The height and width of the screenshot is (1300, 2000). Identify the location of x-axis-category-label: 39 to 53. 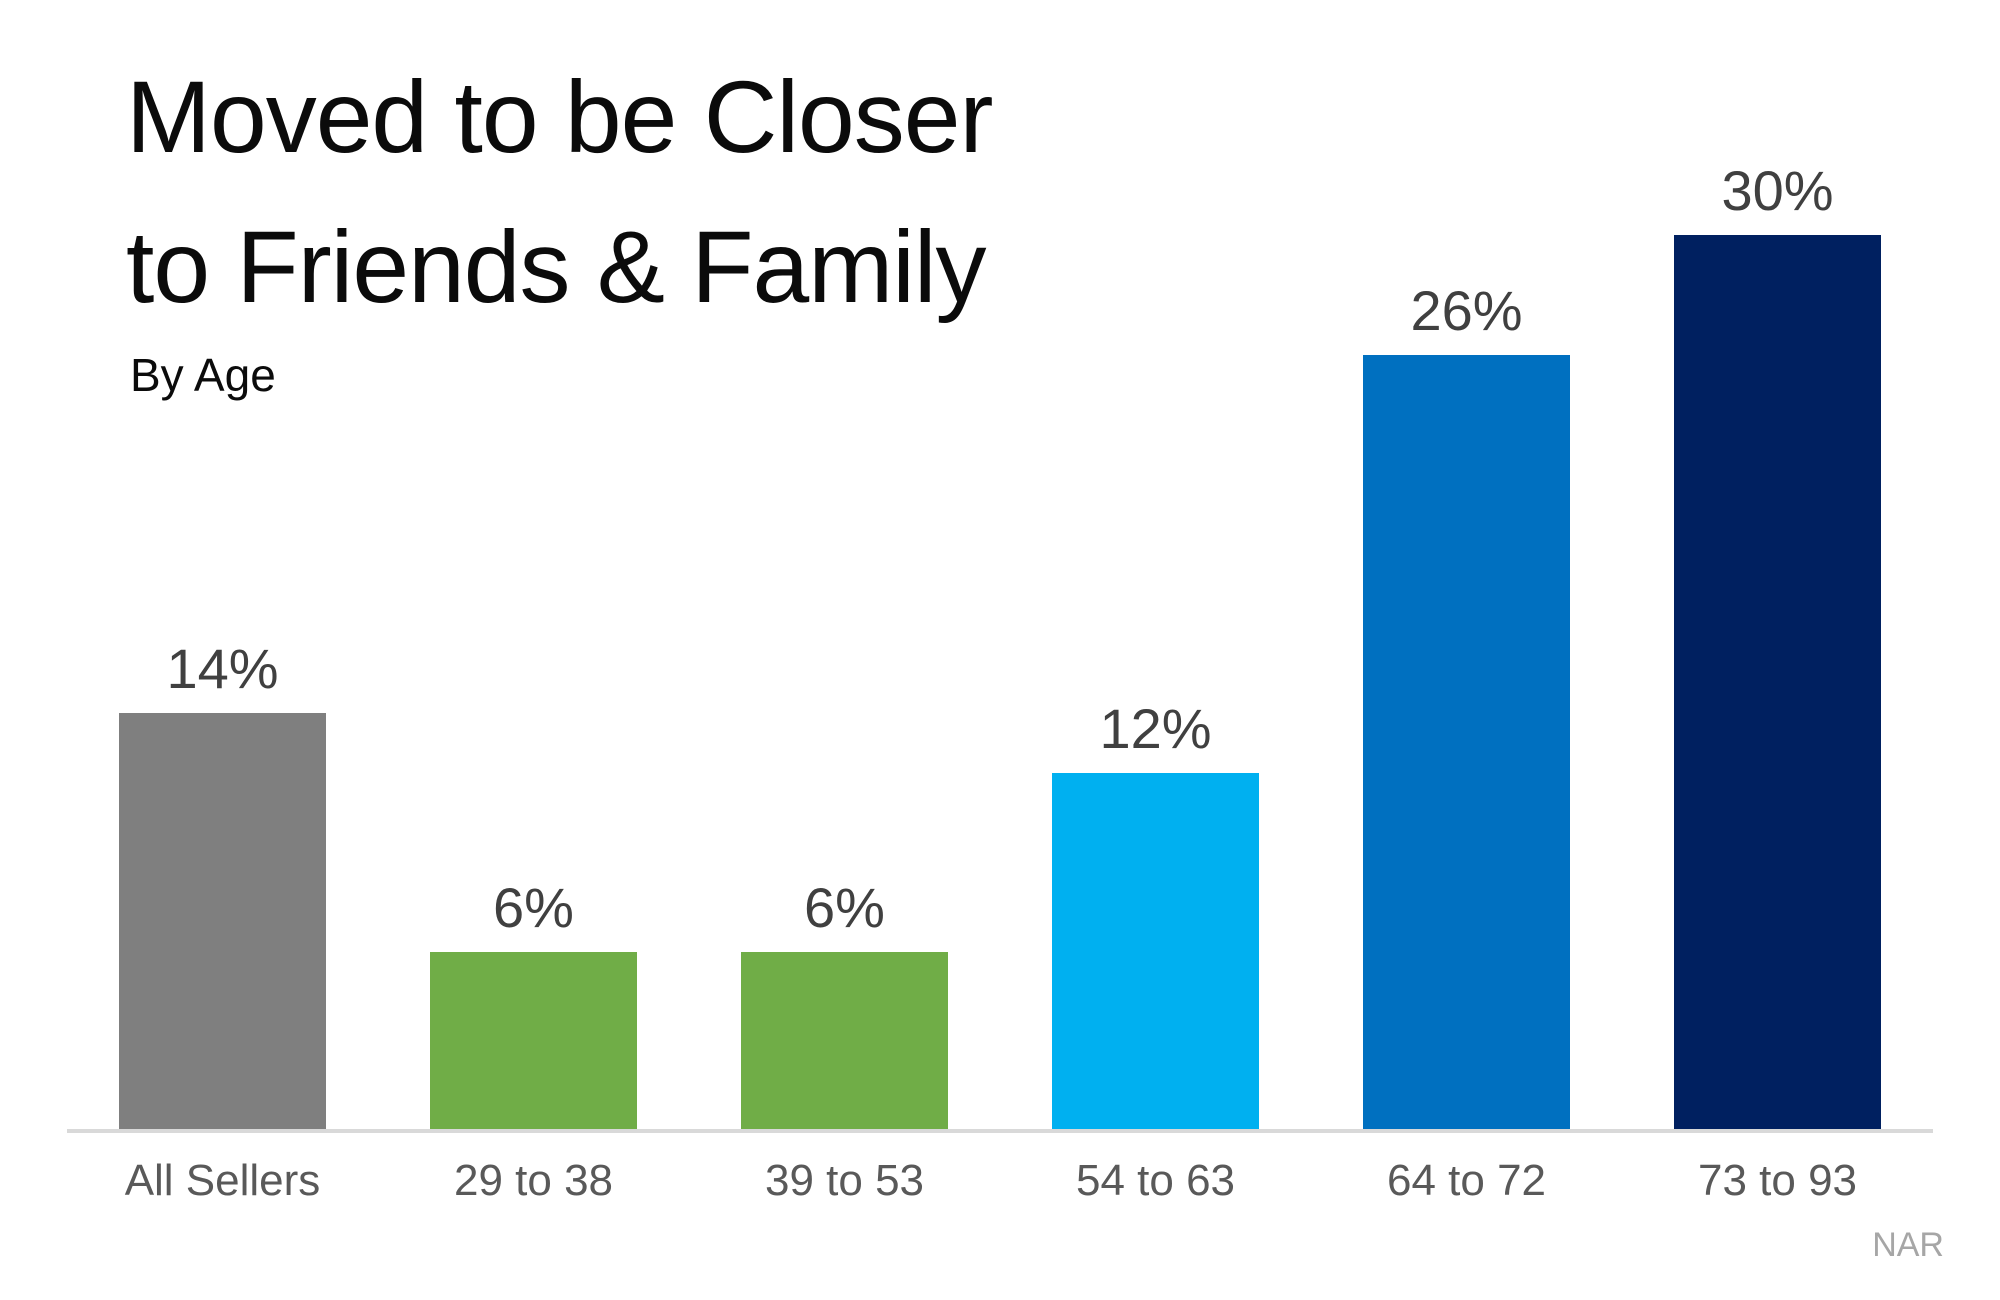
(844, 1180).